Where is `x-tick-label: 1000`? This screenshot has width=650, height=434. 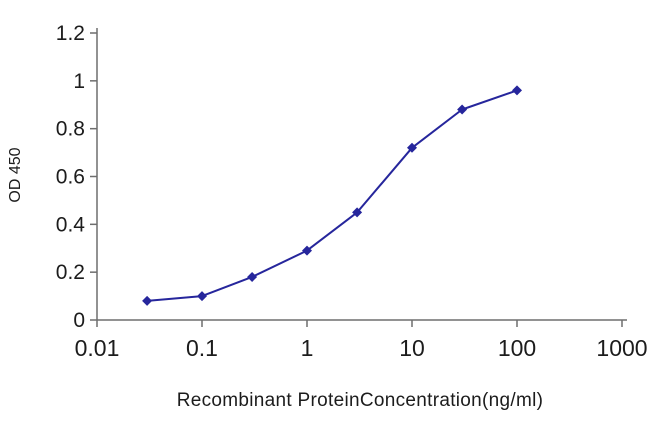
x-tick-label: 1000 is located at coordinates (621, 348).